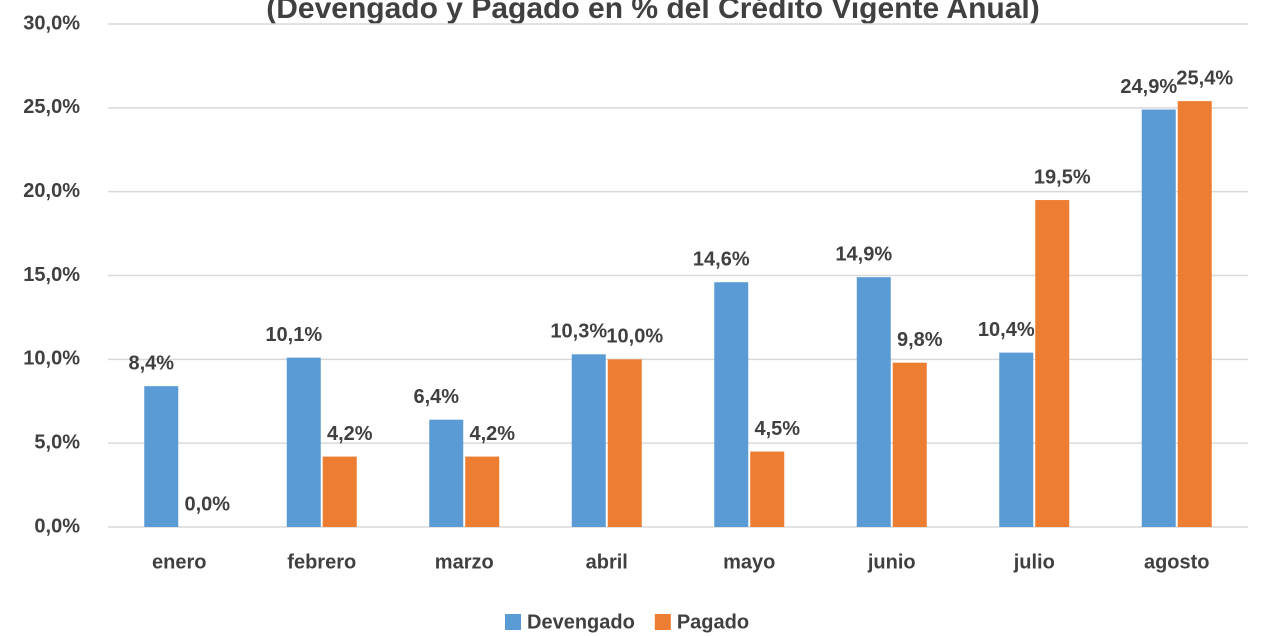  What do you see at coordinates (179, 562) in the screenshot?
I see `x-tick-label: enero` at bounding box center [179, 562].